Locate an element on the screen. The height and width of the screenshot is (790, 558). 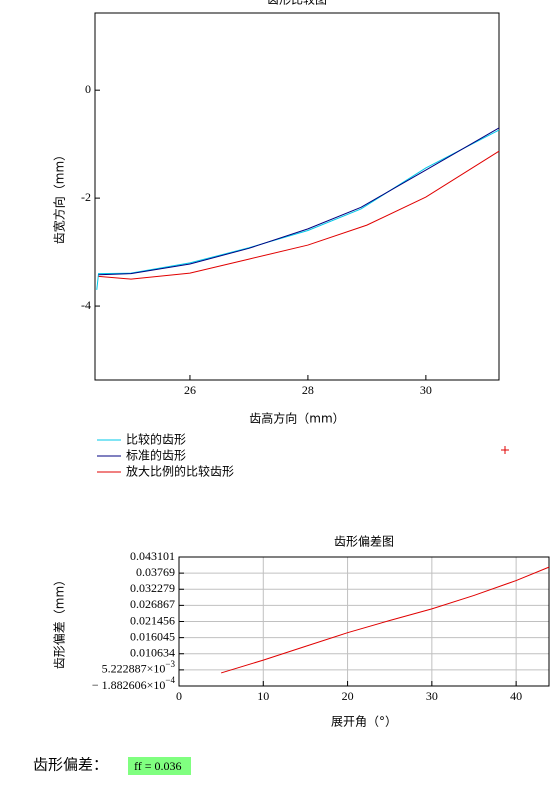
marker is located at coordinates (505, 450).